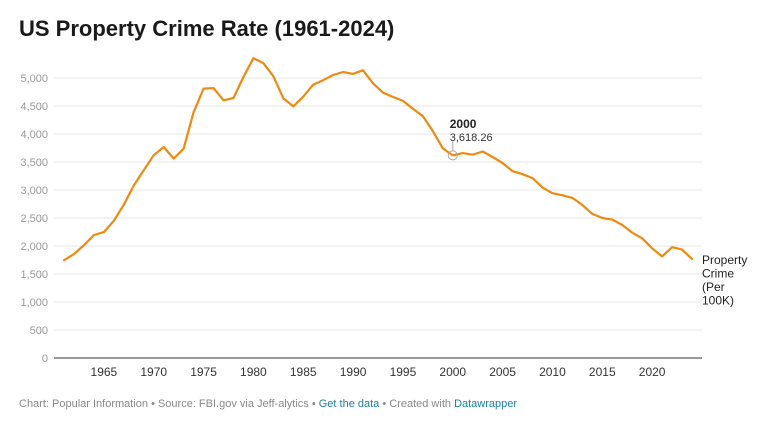 The image size is (768, 428). I want to click on x-tick-label: 1975, so click(203, 372).